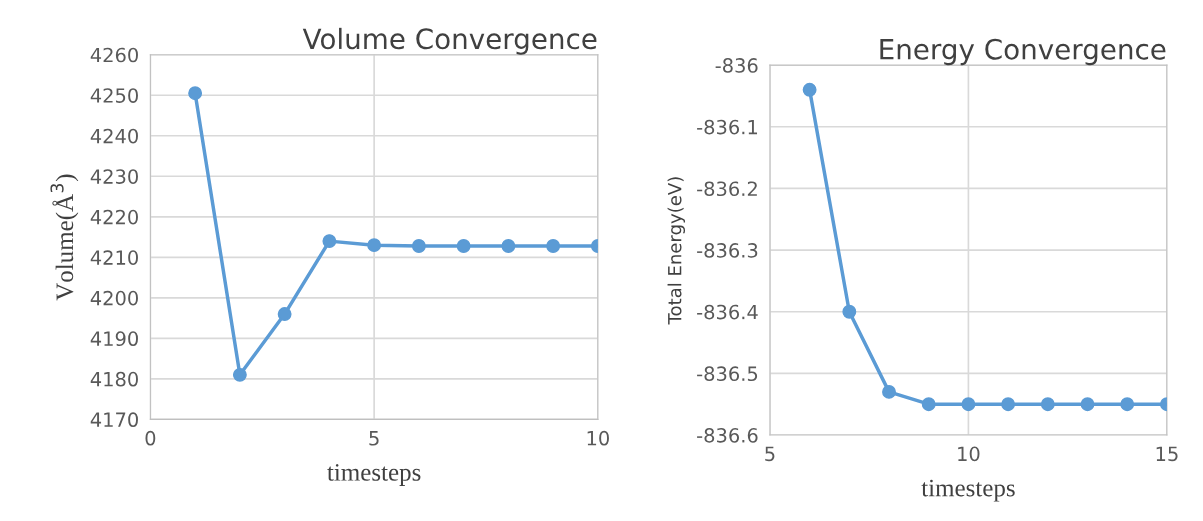 The image size is (1203, 521). I want to click on y-tick-label: 4230, so click(114, 176).